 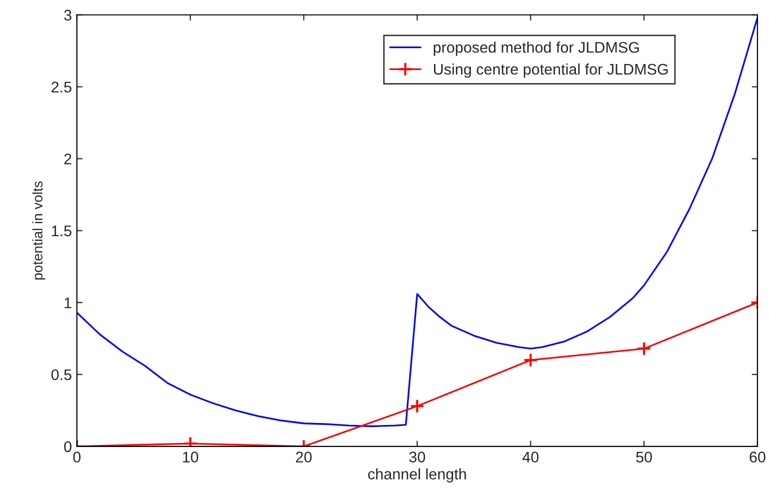 I want to click on legend-label: proposed method for JLDMSG, so click(x=536, y=49).